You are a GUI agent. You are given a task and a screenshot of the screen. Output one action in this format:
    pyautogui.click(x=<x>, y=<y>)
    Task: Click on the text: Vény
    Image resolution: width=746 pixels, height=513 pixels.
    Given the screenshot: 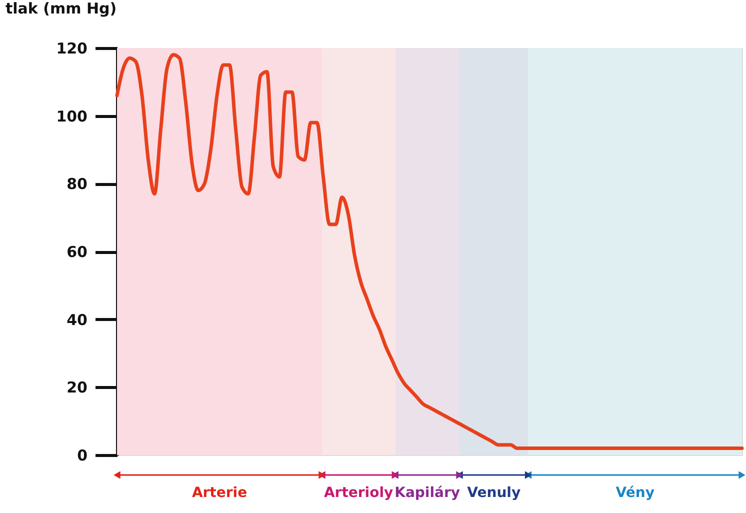 What is the action you would take?
    pyautogui.click(x=635, y=493)
    